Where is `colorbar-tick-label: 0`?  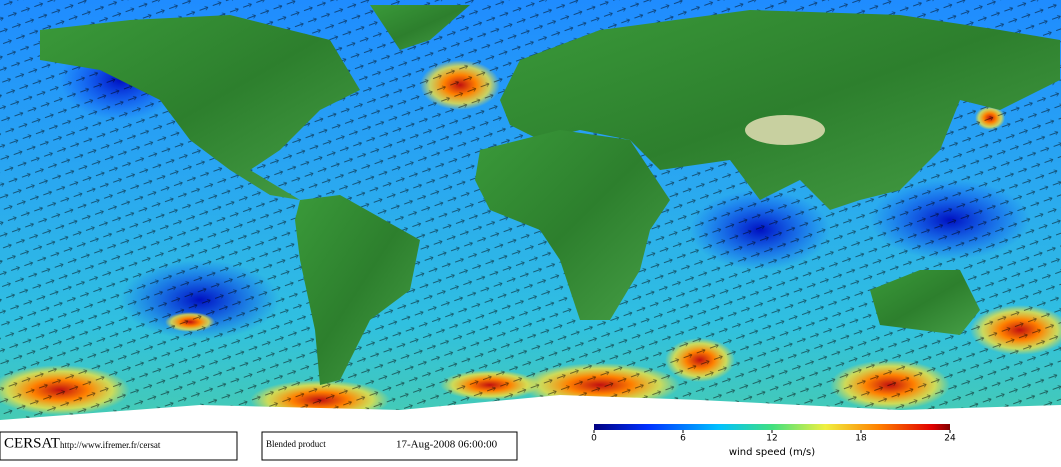
colorbar-tick-label: 0 is located at coordinates (594, 439).